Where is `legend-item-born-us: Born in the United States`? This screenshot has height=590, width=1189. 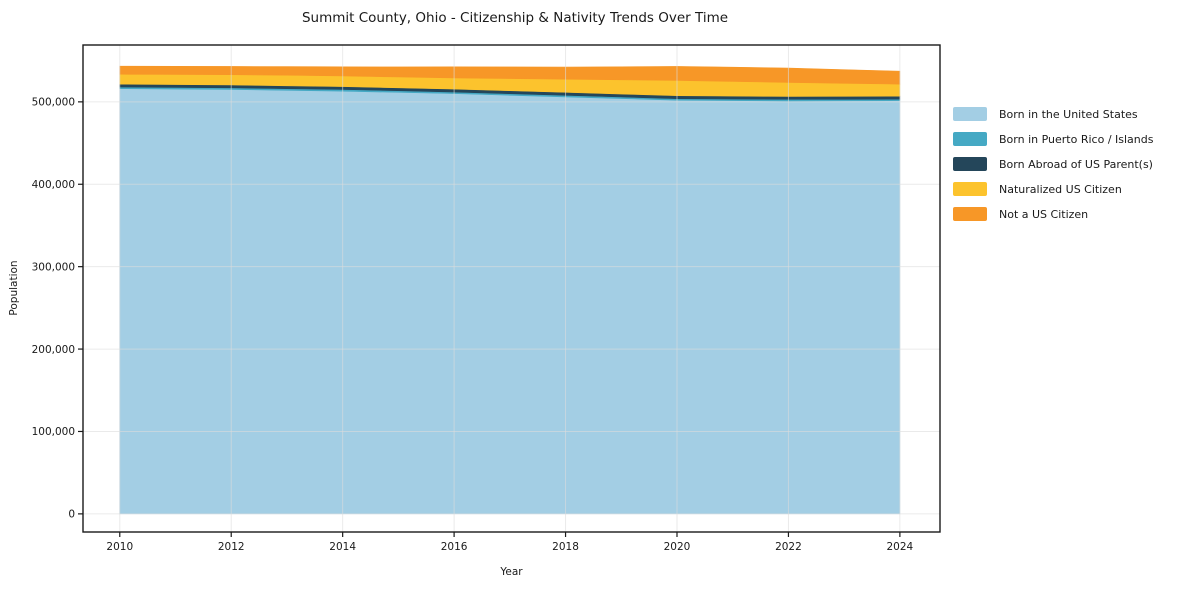
legend-item-born-us: Born in the United States is located at coordinates (1053, 114).